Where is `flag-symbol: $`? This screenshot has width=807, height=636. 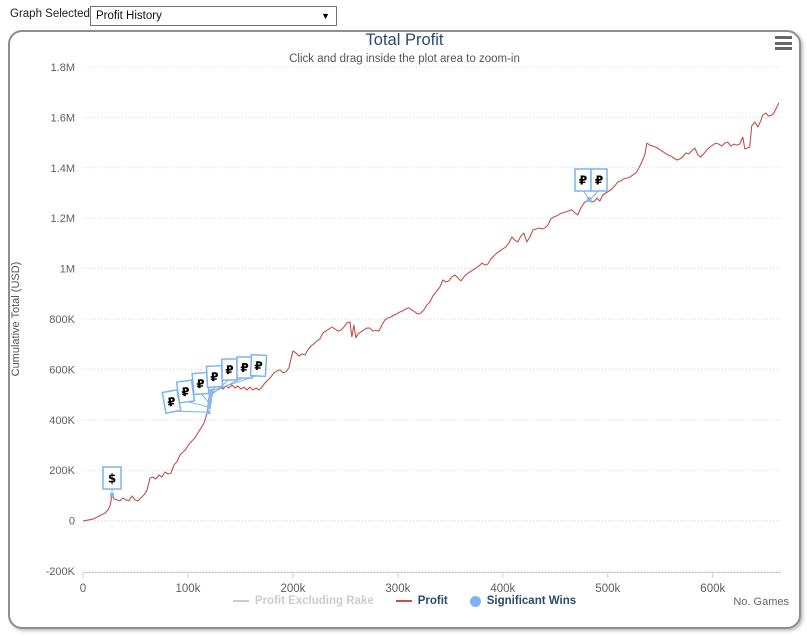 flag-symbol: $ is located at coordinates (112, 479).